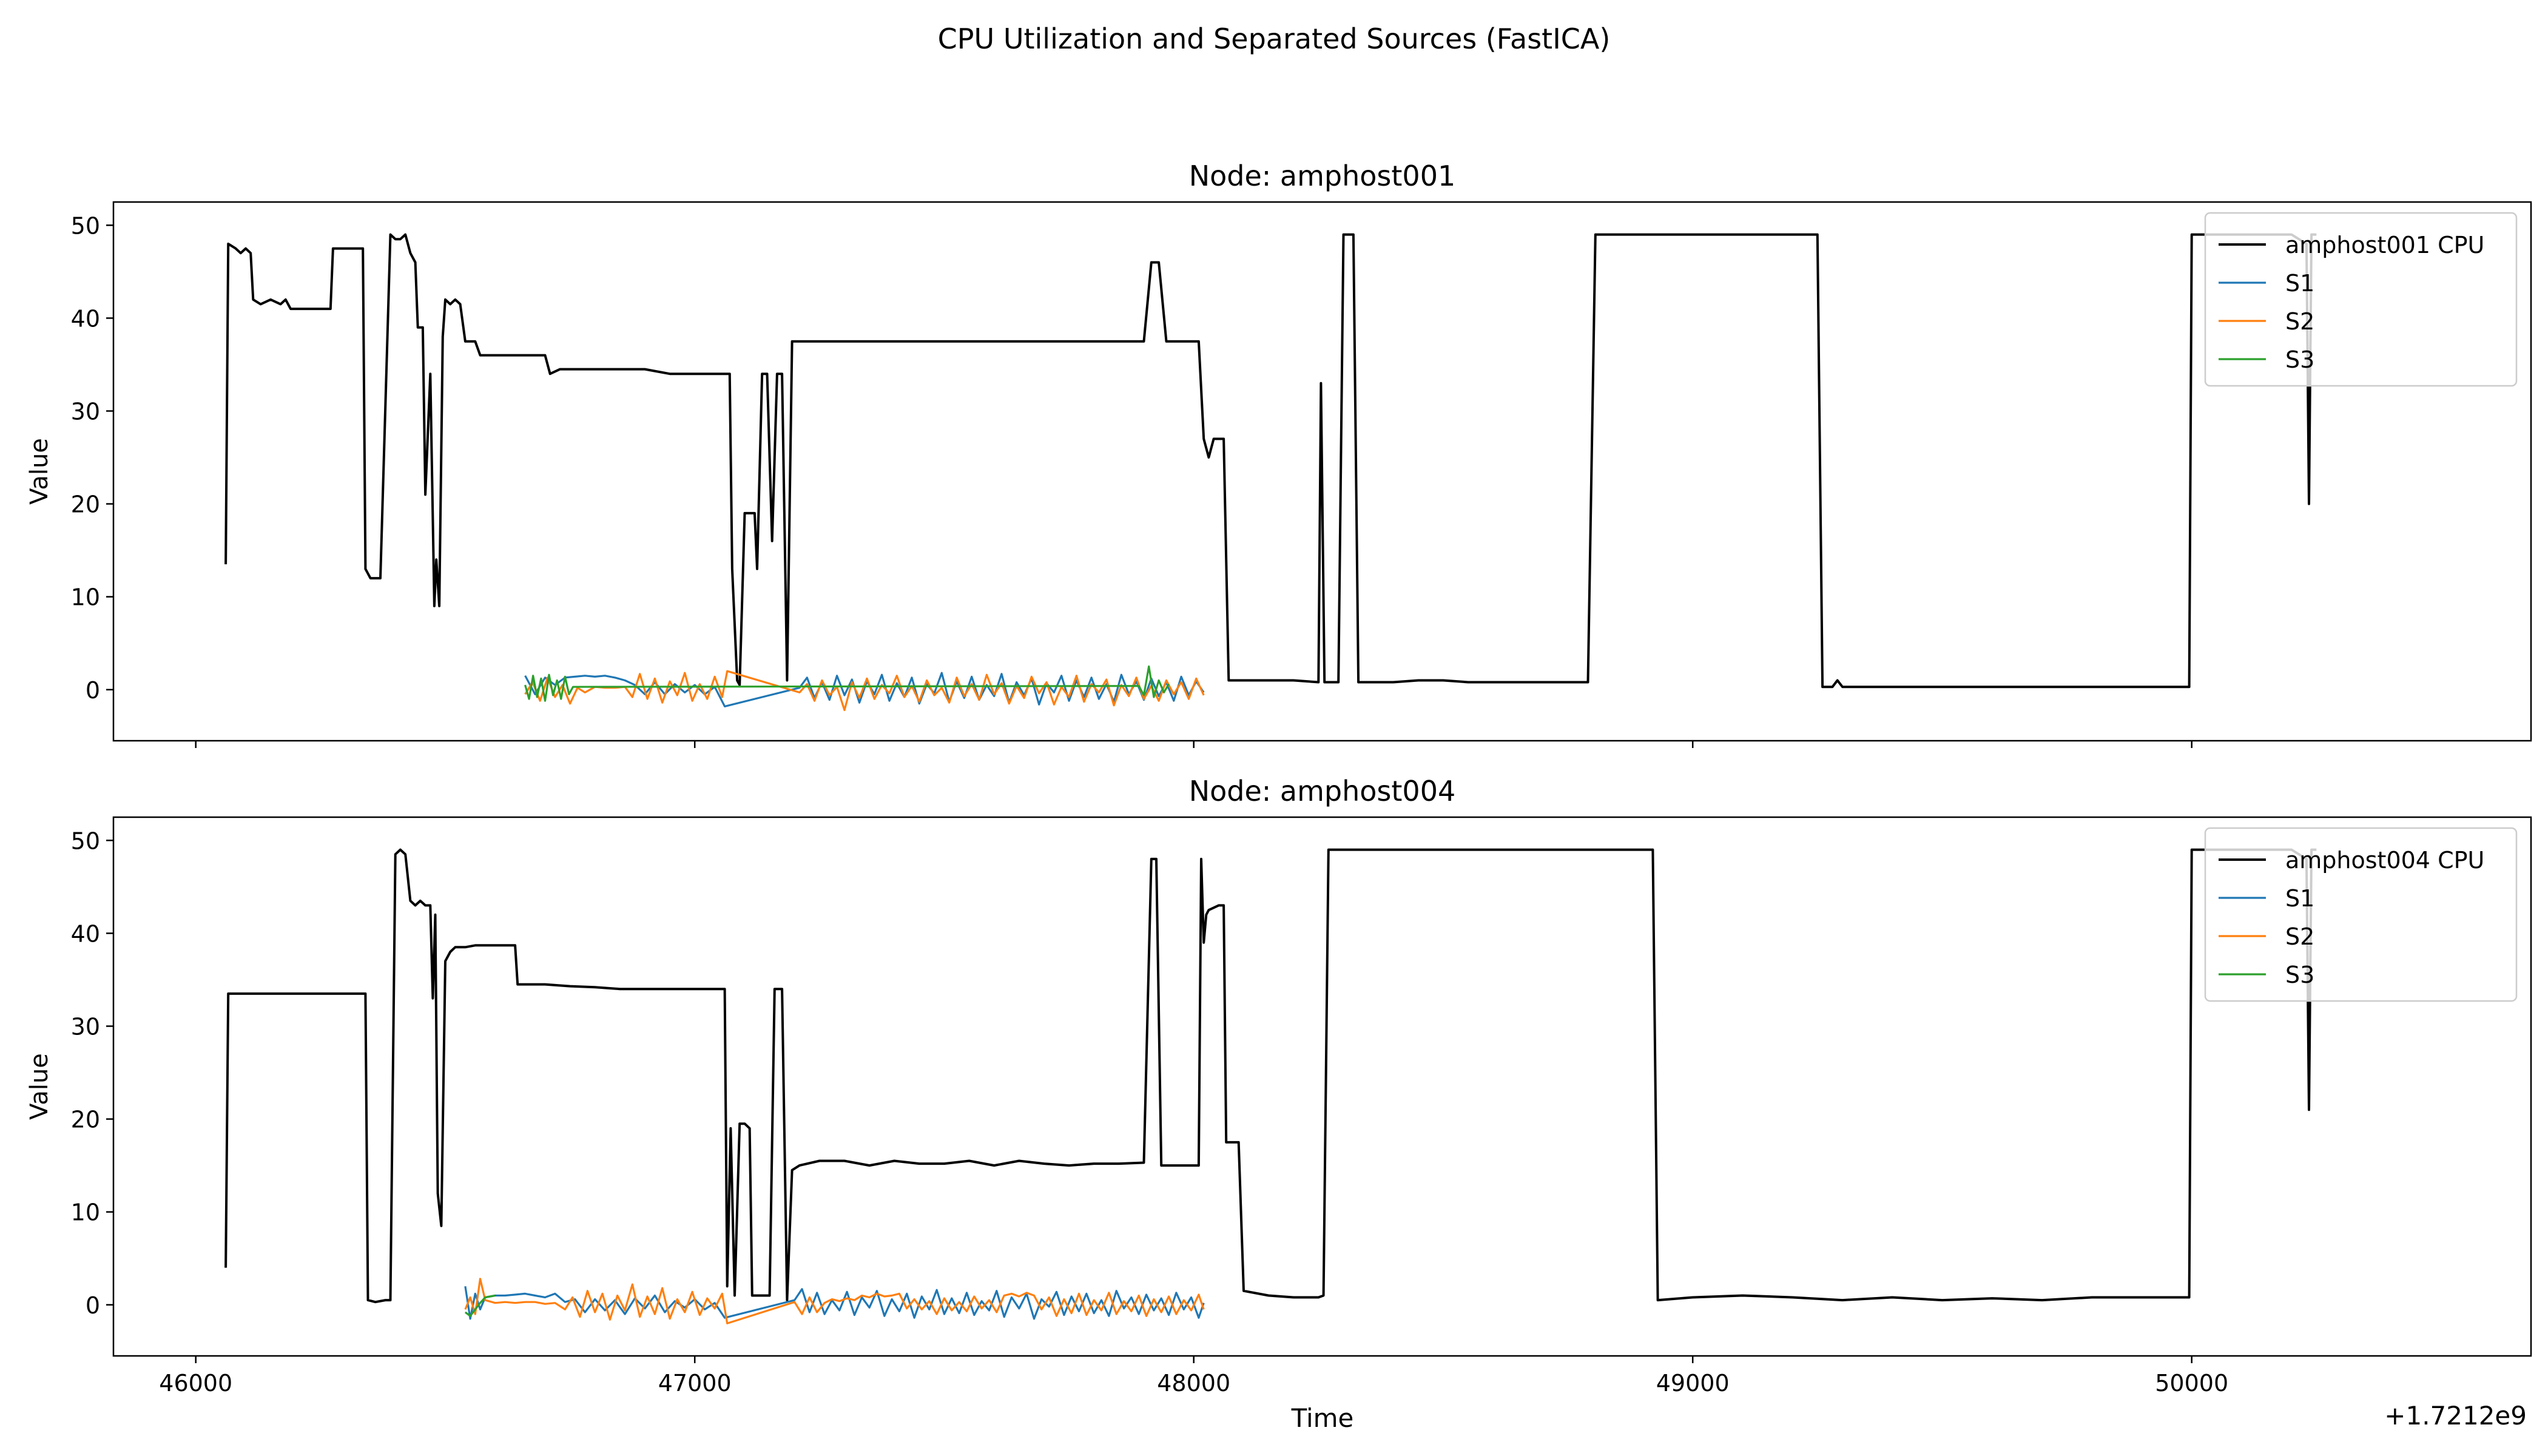  Describe the element at coordinates (2455, 1416) in the screenshot. I see `x-offset-label: +1.7212e9` at that location.